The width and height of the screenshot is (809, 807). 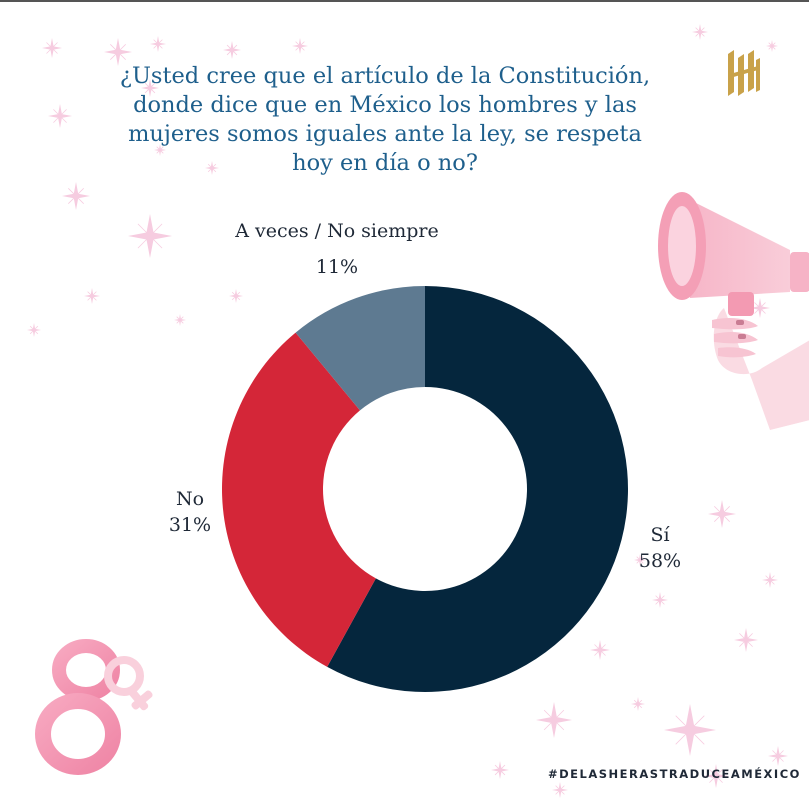 What do you see at coordinates (360, 348) in the screenshot?
I see `slice-a-veces` at bounding box center [360, 348].